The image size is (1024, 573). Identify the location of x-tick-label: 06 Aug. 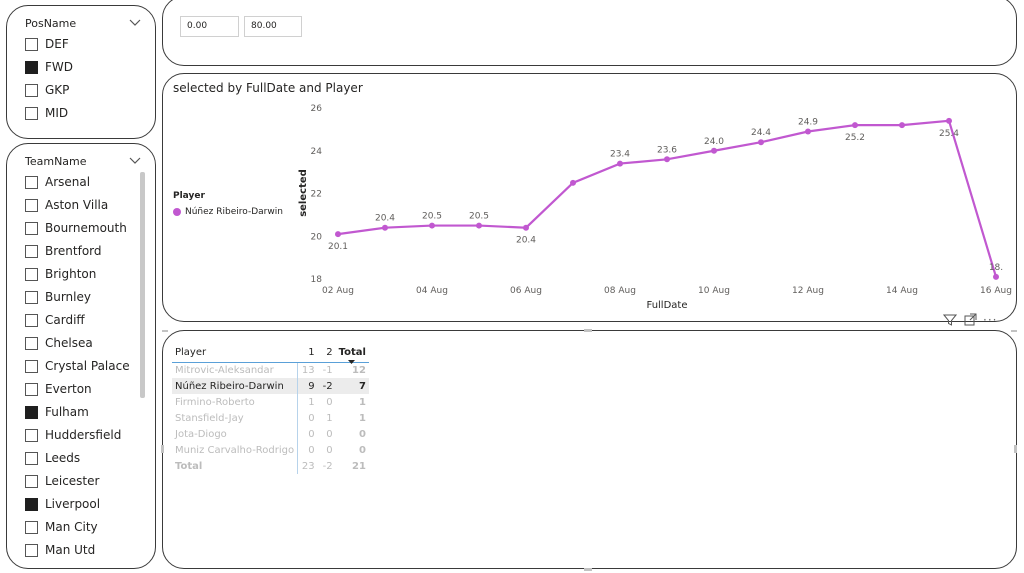
(526, 291).